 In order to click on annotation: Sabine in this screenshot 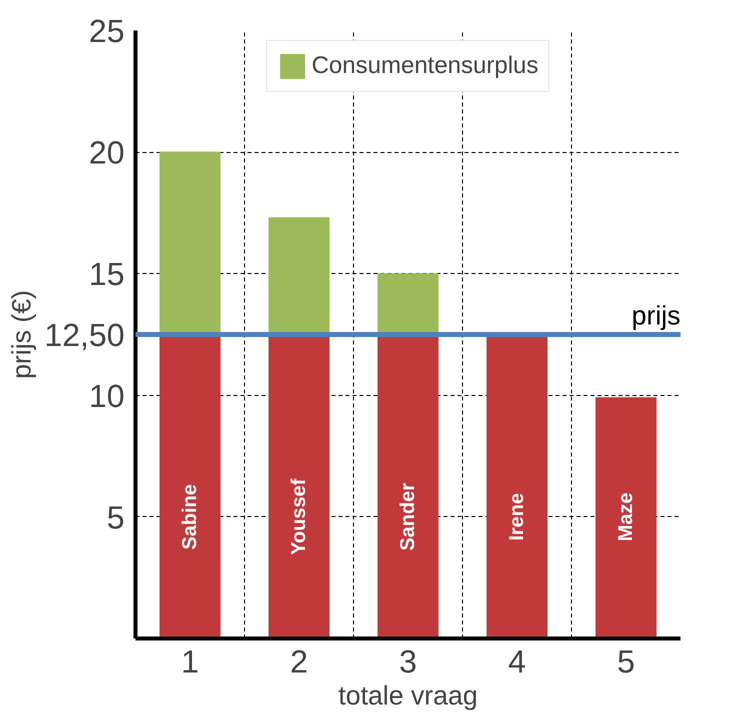, I will do `click(190, 517)`.